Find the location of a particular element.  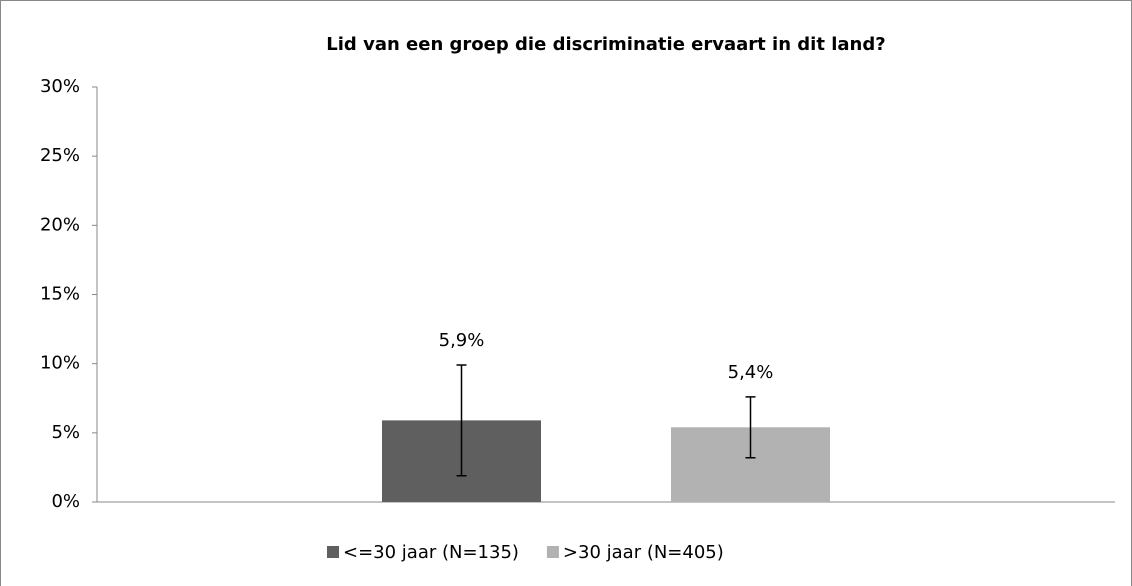

y-tick-label: 20% is located at coordinates (60, 224).